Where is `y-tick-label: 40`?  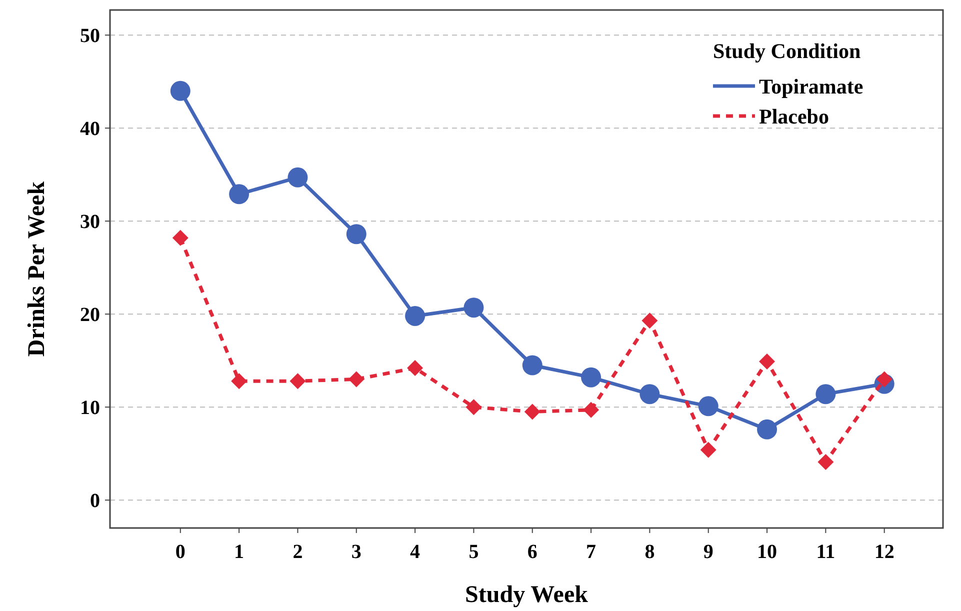
y-tick-label: 40 is located at coordinates (90, 129).